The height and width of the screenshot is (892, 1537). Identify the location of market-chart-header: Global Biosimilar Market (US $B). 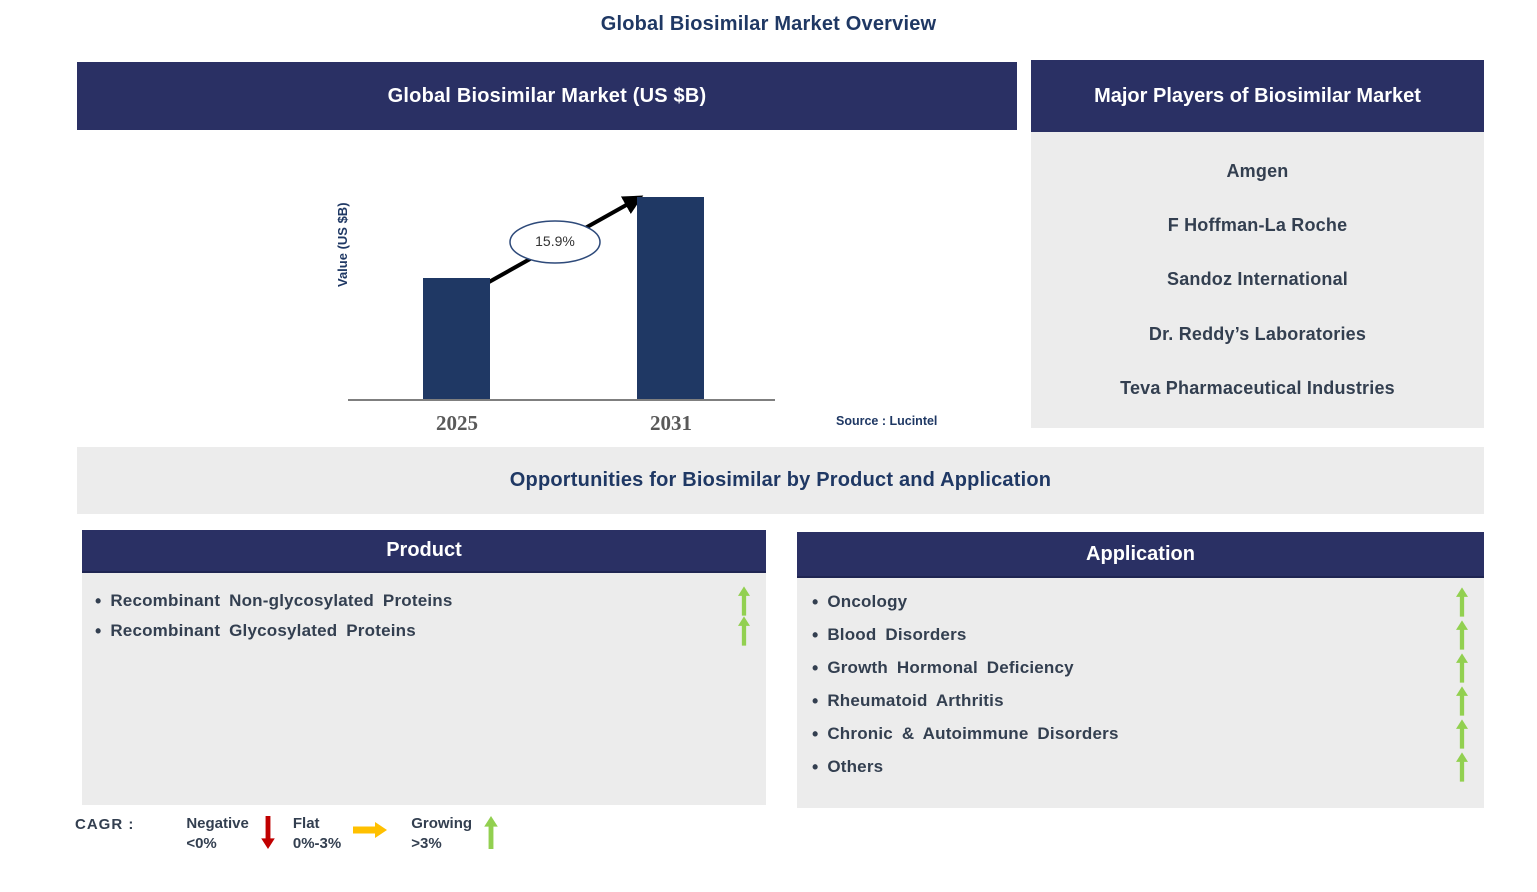
(547, 96).